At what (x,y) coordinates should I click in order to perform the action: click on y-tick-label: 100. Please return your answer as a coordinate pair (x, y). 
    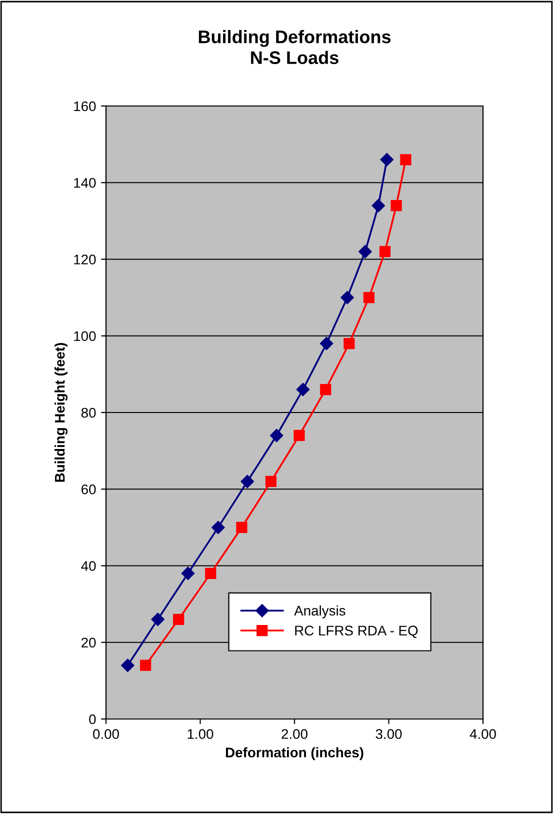
    Looking at the image, I should click on (85, 336).